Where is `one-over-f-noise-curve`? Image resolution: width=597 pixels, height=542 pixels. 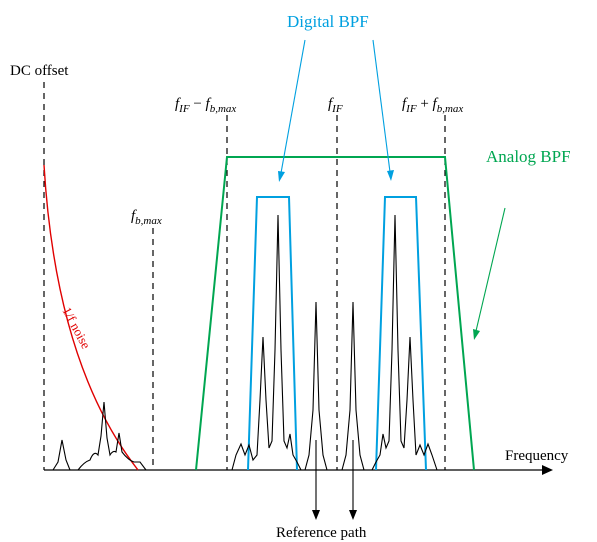 one-over-f-noise-curve is located at coordinates (91, 317).